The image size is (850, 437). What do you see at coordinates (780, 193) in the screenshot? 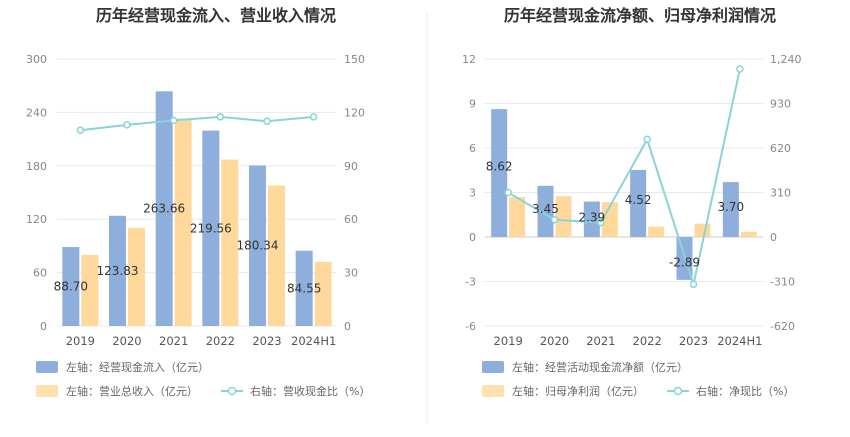
I see `right-tick-label: 310` at bounding box center [780, 193].